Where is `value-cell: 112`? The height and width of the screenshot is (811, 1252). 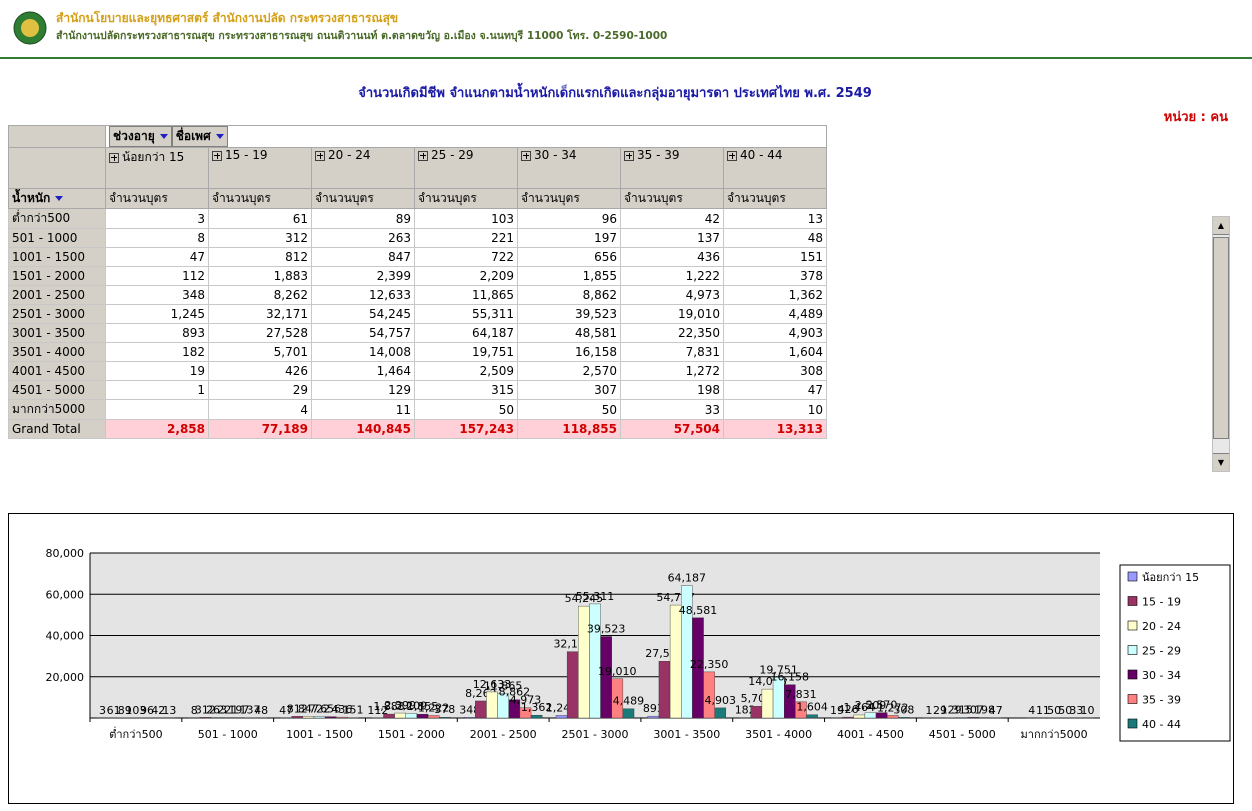 value-cell: 112 is located at coordinates (157, 276).